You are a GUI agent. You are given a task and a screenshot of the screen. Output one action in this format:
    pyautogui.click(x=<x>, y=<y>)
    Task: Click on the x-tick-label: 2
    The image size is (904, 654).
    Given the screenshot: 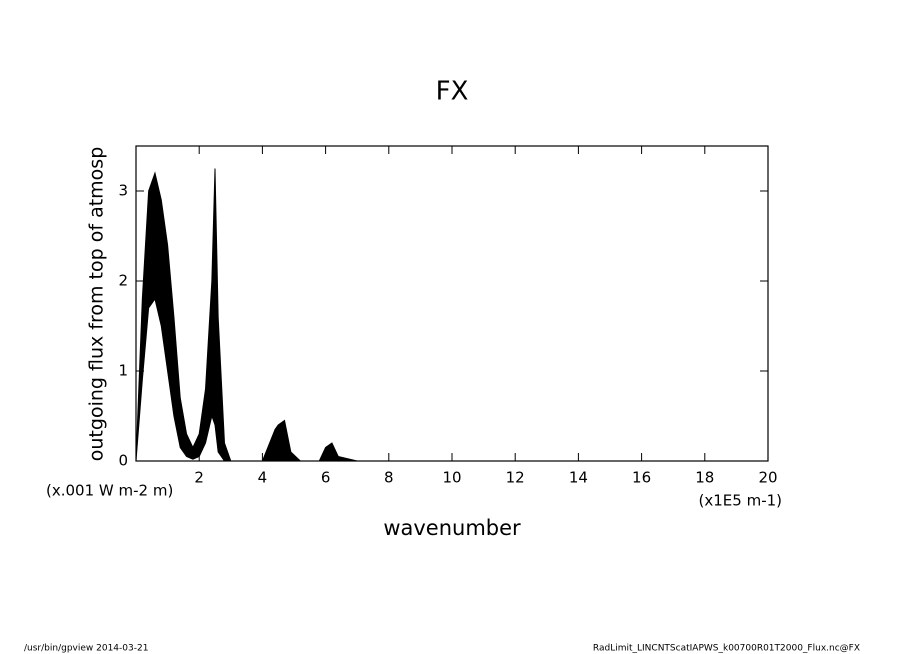 What is the action you would take?
    pyautogui.click(x=199, y=478)
    